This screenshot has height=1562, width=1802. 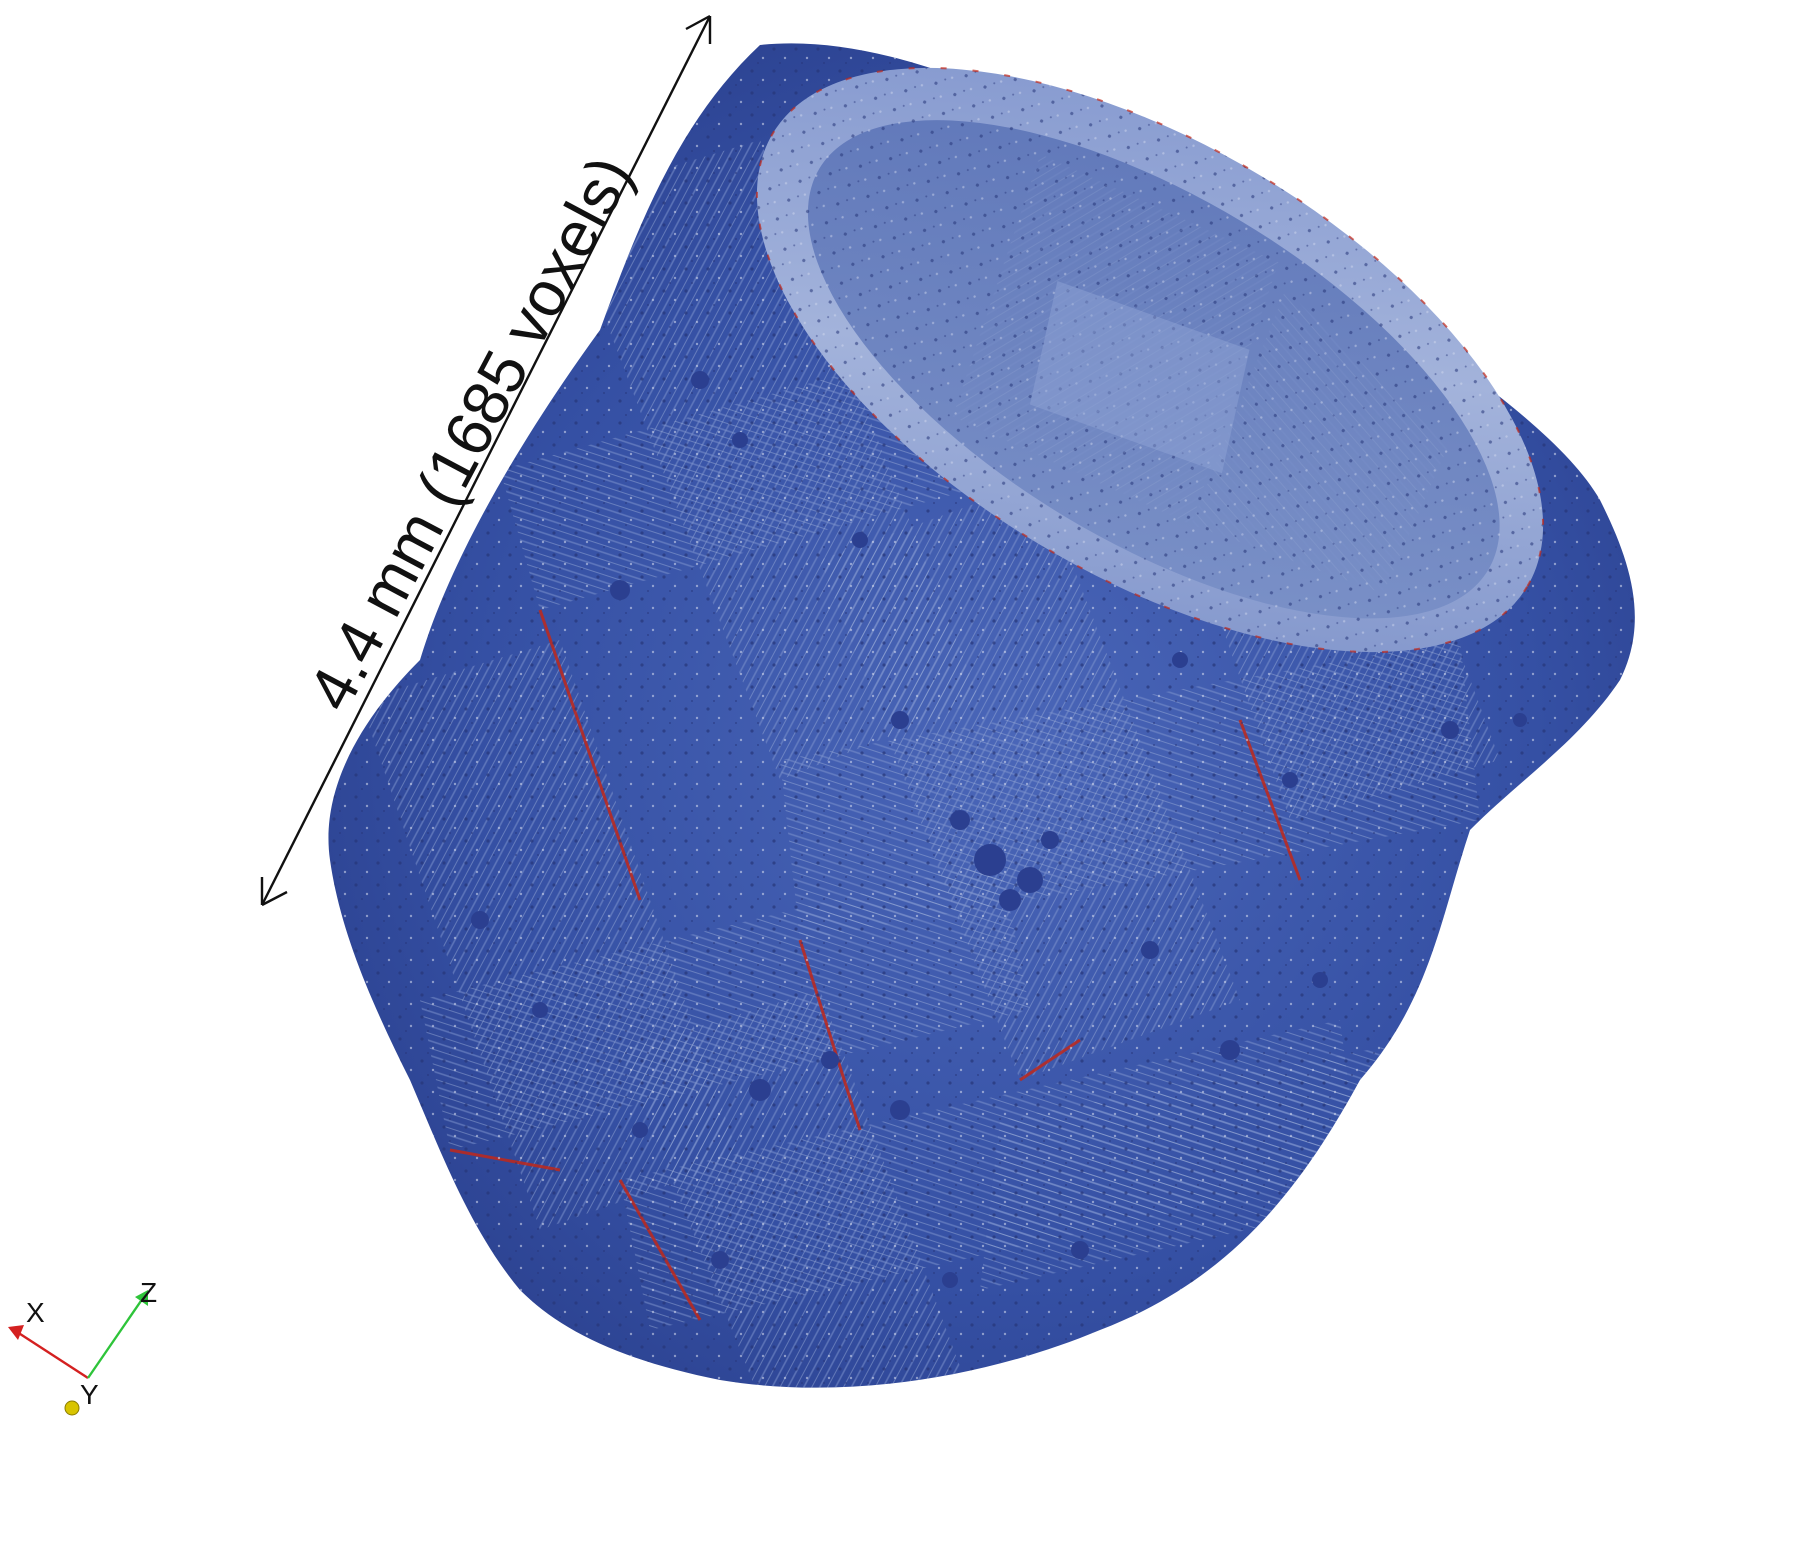 What do you see at coordinates (72, 1408) in the screenshot?
I see `y-axis-marker` at bounding box center [72, 1408].